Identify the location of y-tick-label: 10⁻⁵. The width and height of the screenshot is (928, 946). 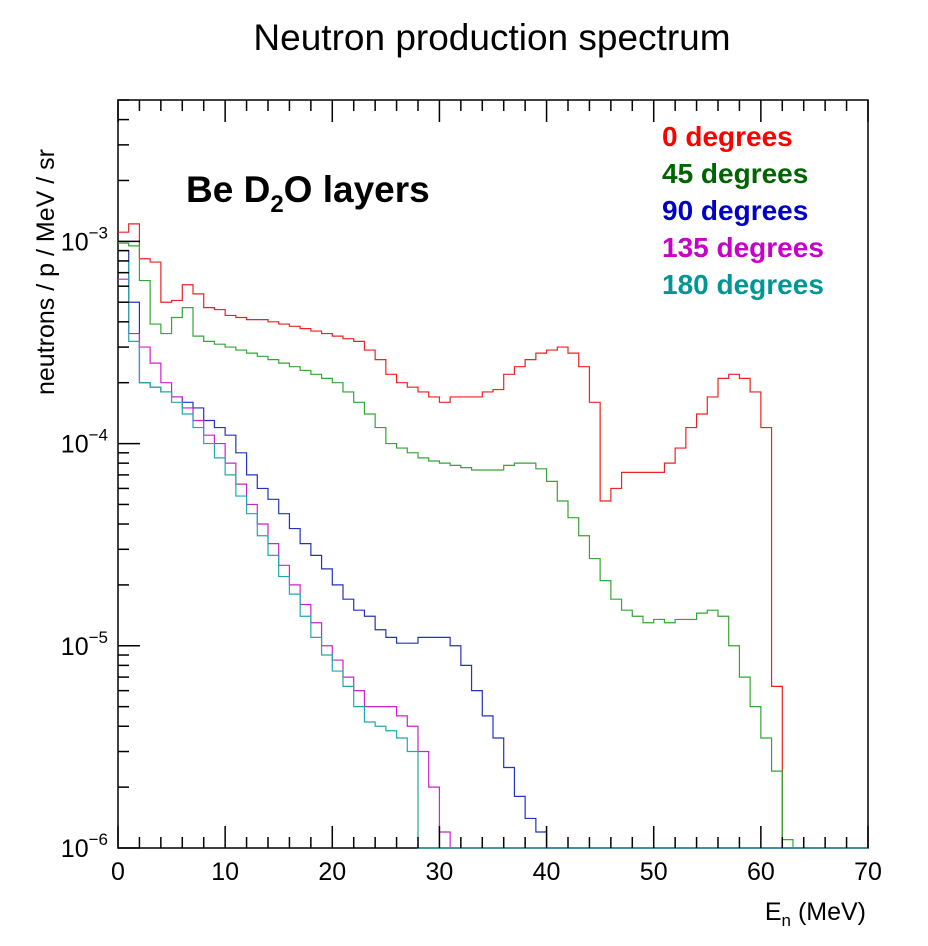
(84, 644).